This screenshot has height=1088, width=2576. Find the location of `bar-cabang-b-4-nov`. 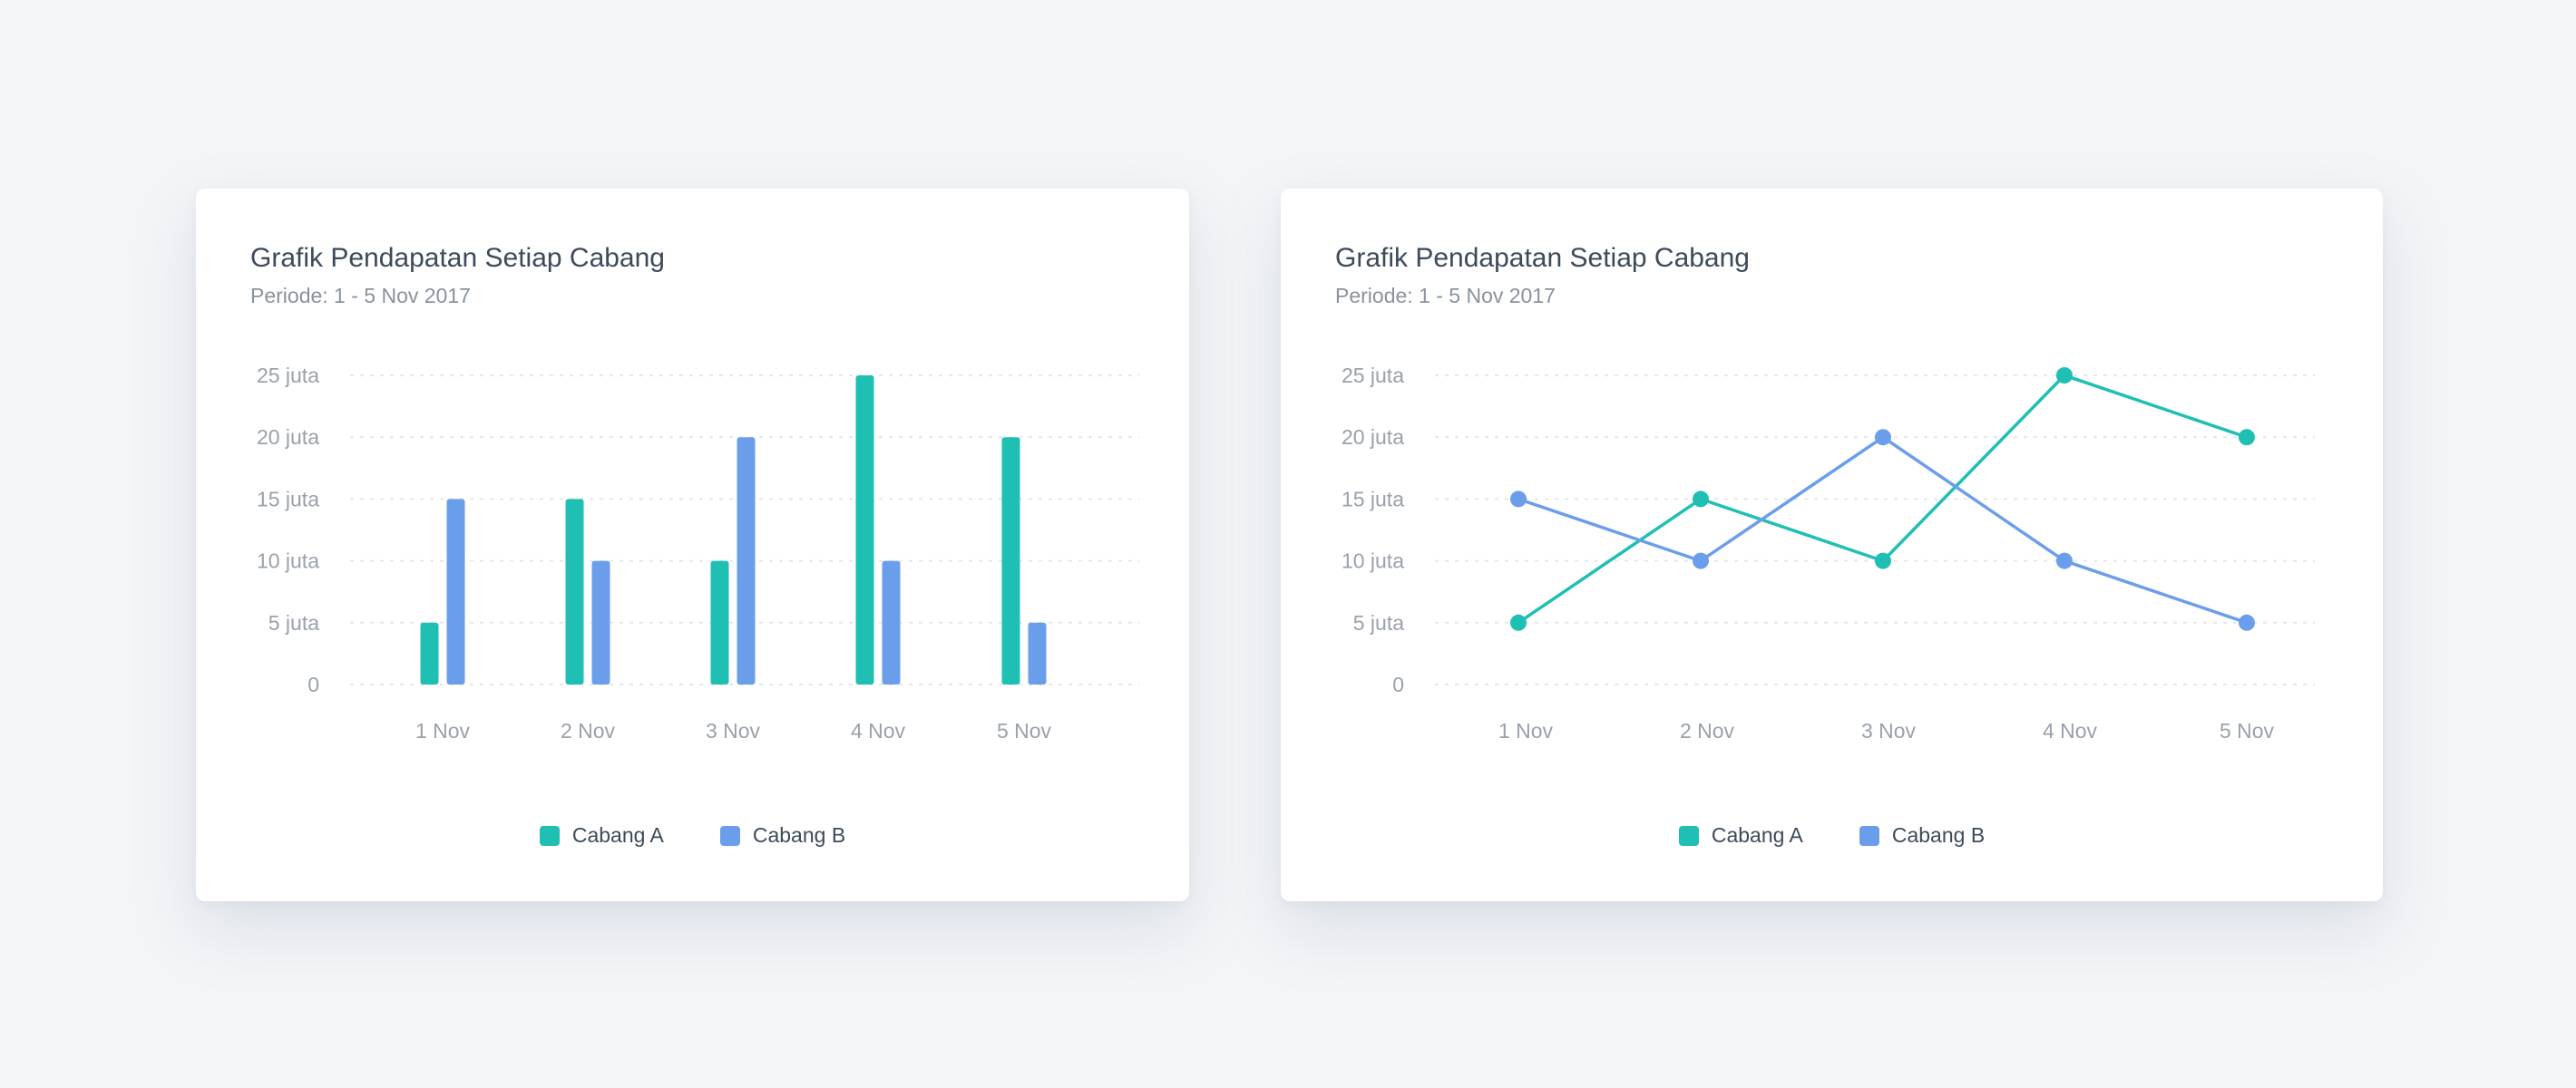

bar-cabang-b-4-nov is located at coordinates (891, 622).